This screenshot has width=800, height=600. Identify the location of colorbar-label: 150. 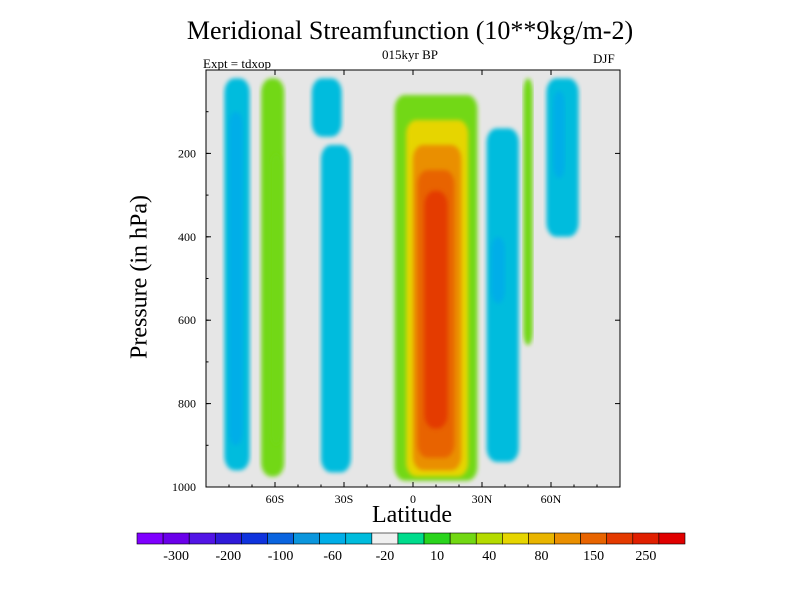
(593, 556).